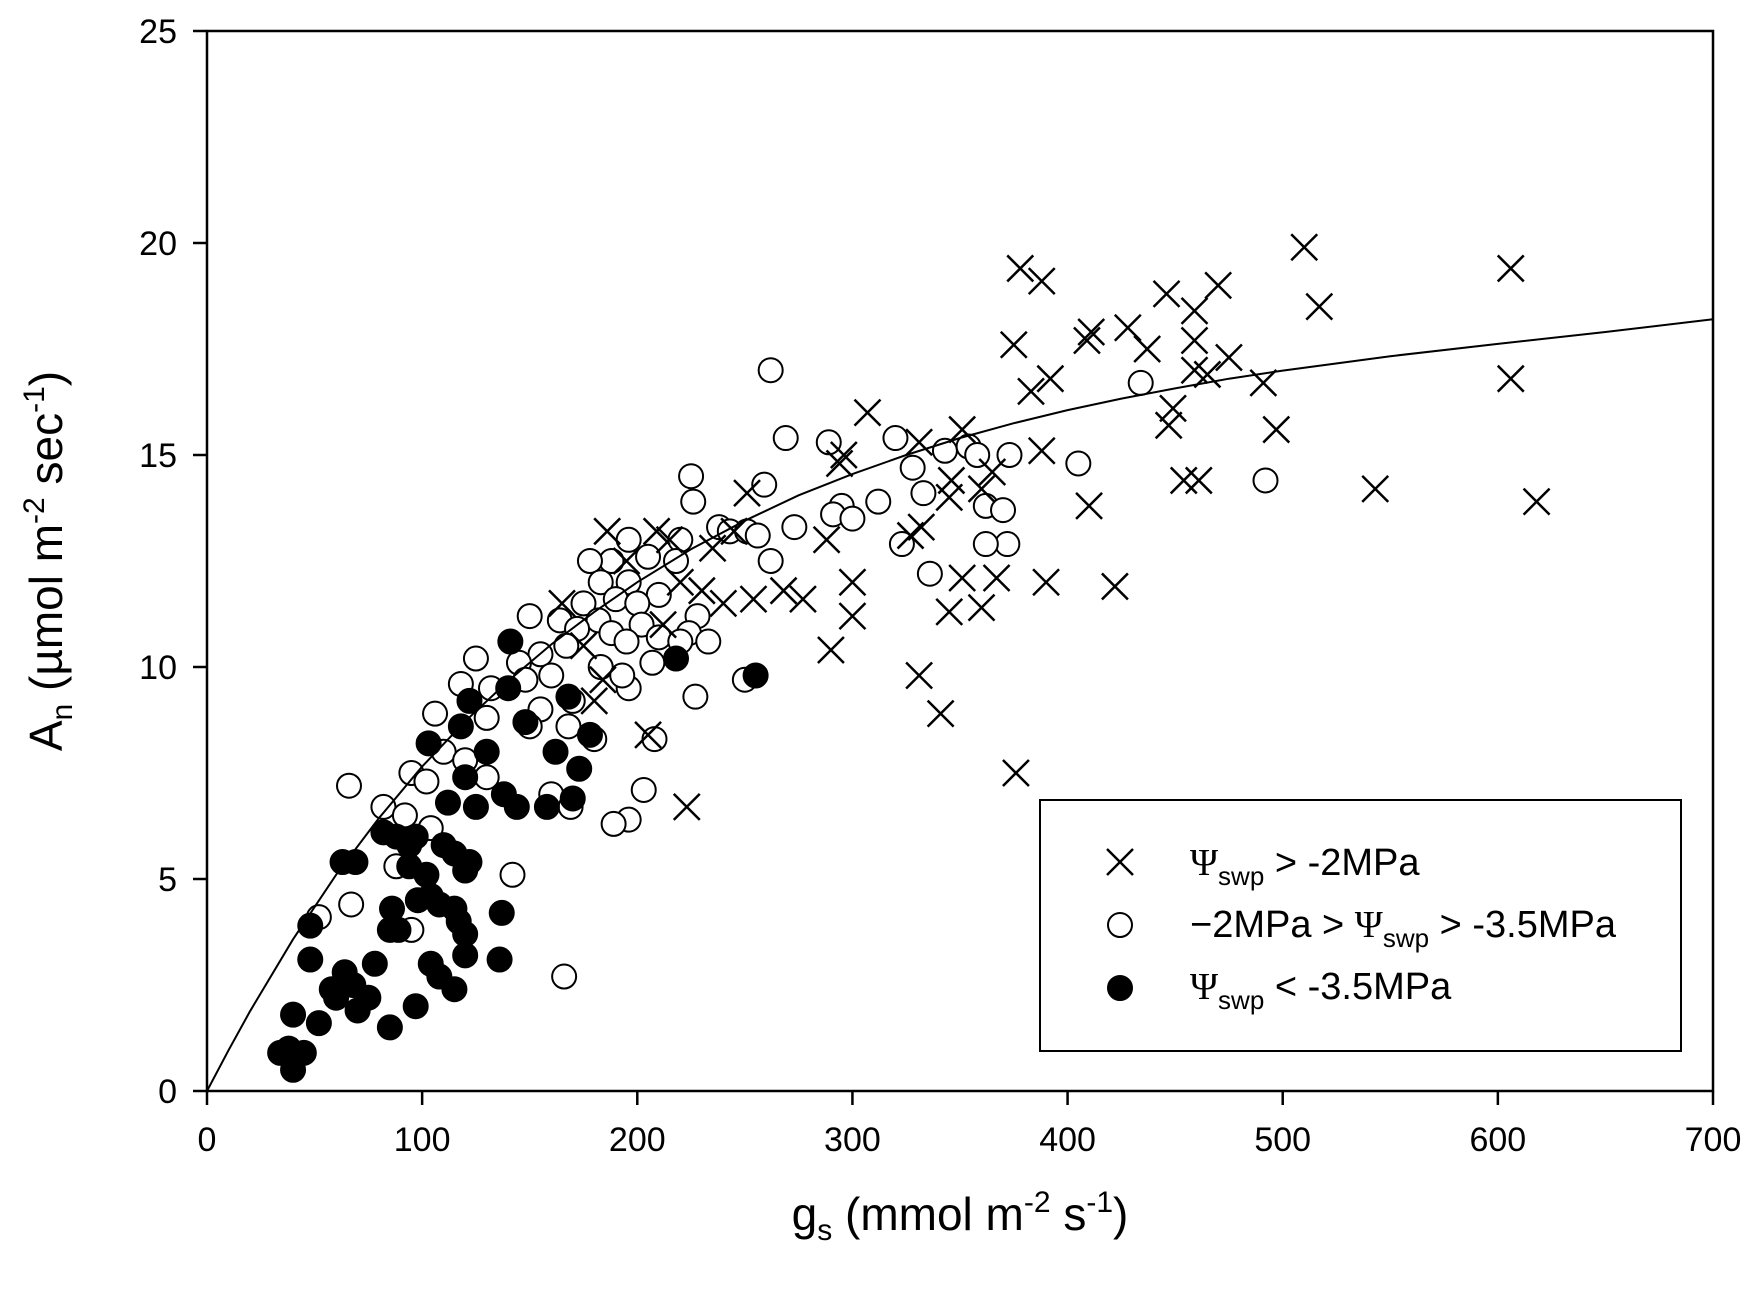  I want to click on legend-label-filled-circle: Ψswp < -3.5MPa, so click(1321, 990).